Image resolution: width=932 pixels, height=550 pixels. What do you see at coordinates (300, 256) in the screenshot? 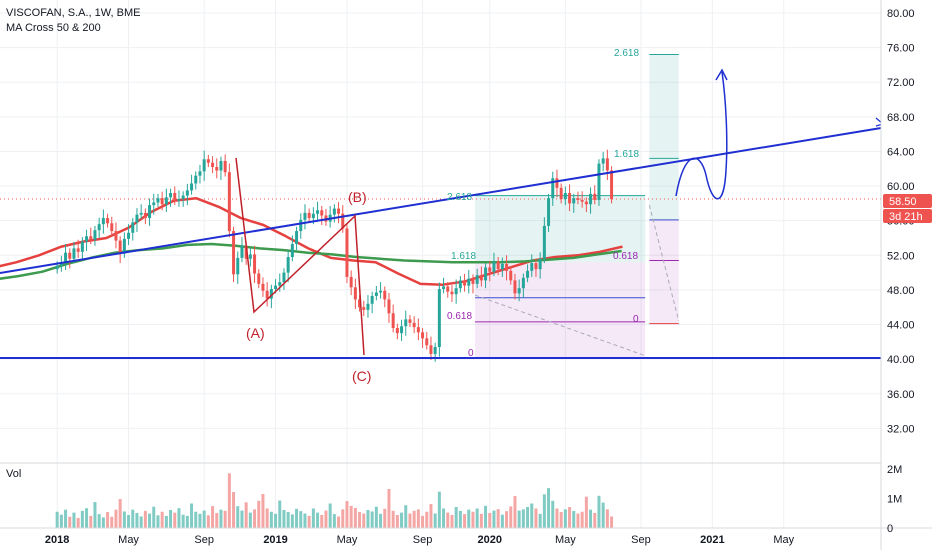
I see `abc-wave-path` at bounding box center [300, 256].